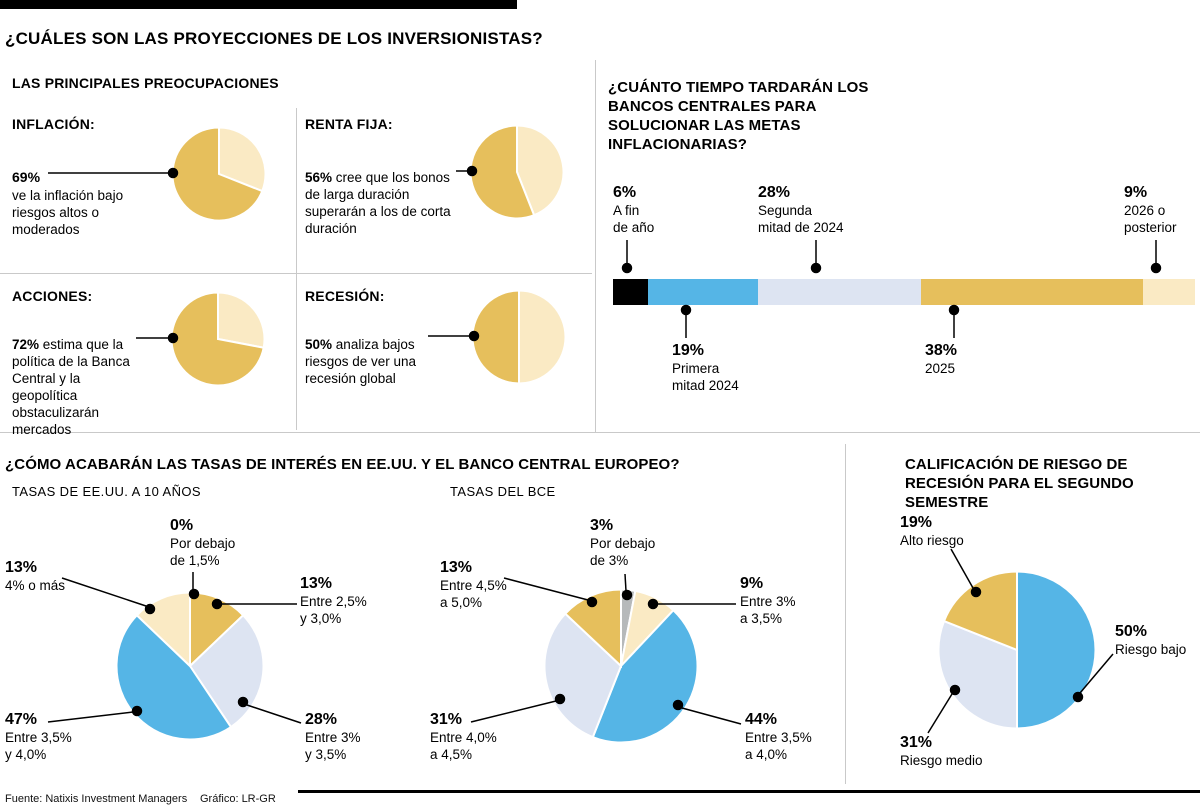 This screenshot has height=809, width=1200. Describe the element at coordinates (145, 82) in the screenshot. I see `concerns-title: LAS PRINCIPALES PREOCUPACIONES` at that location.